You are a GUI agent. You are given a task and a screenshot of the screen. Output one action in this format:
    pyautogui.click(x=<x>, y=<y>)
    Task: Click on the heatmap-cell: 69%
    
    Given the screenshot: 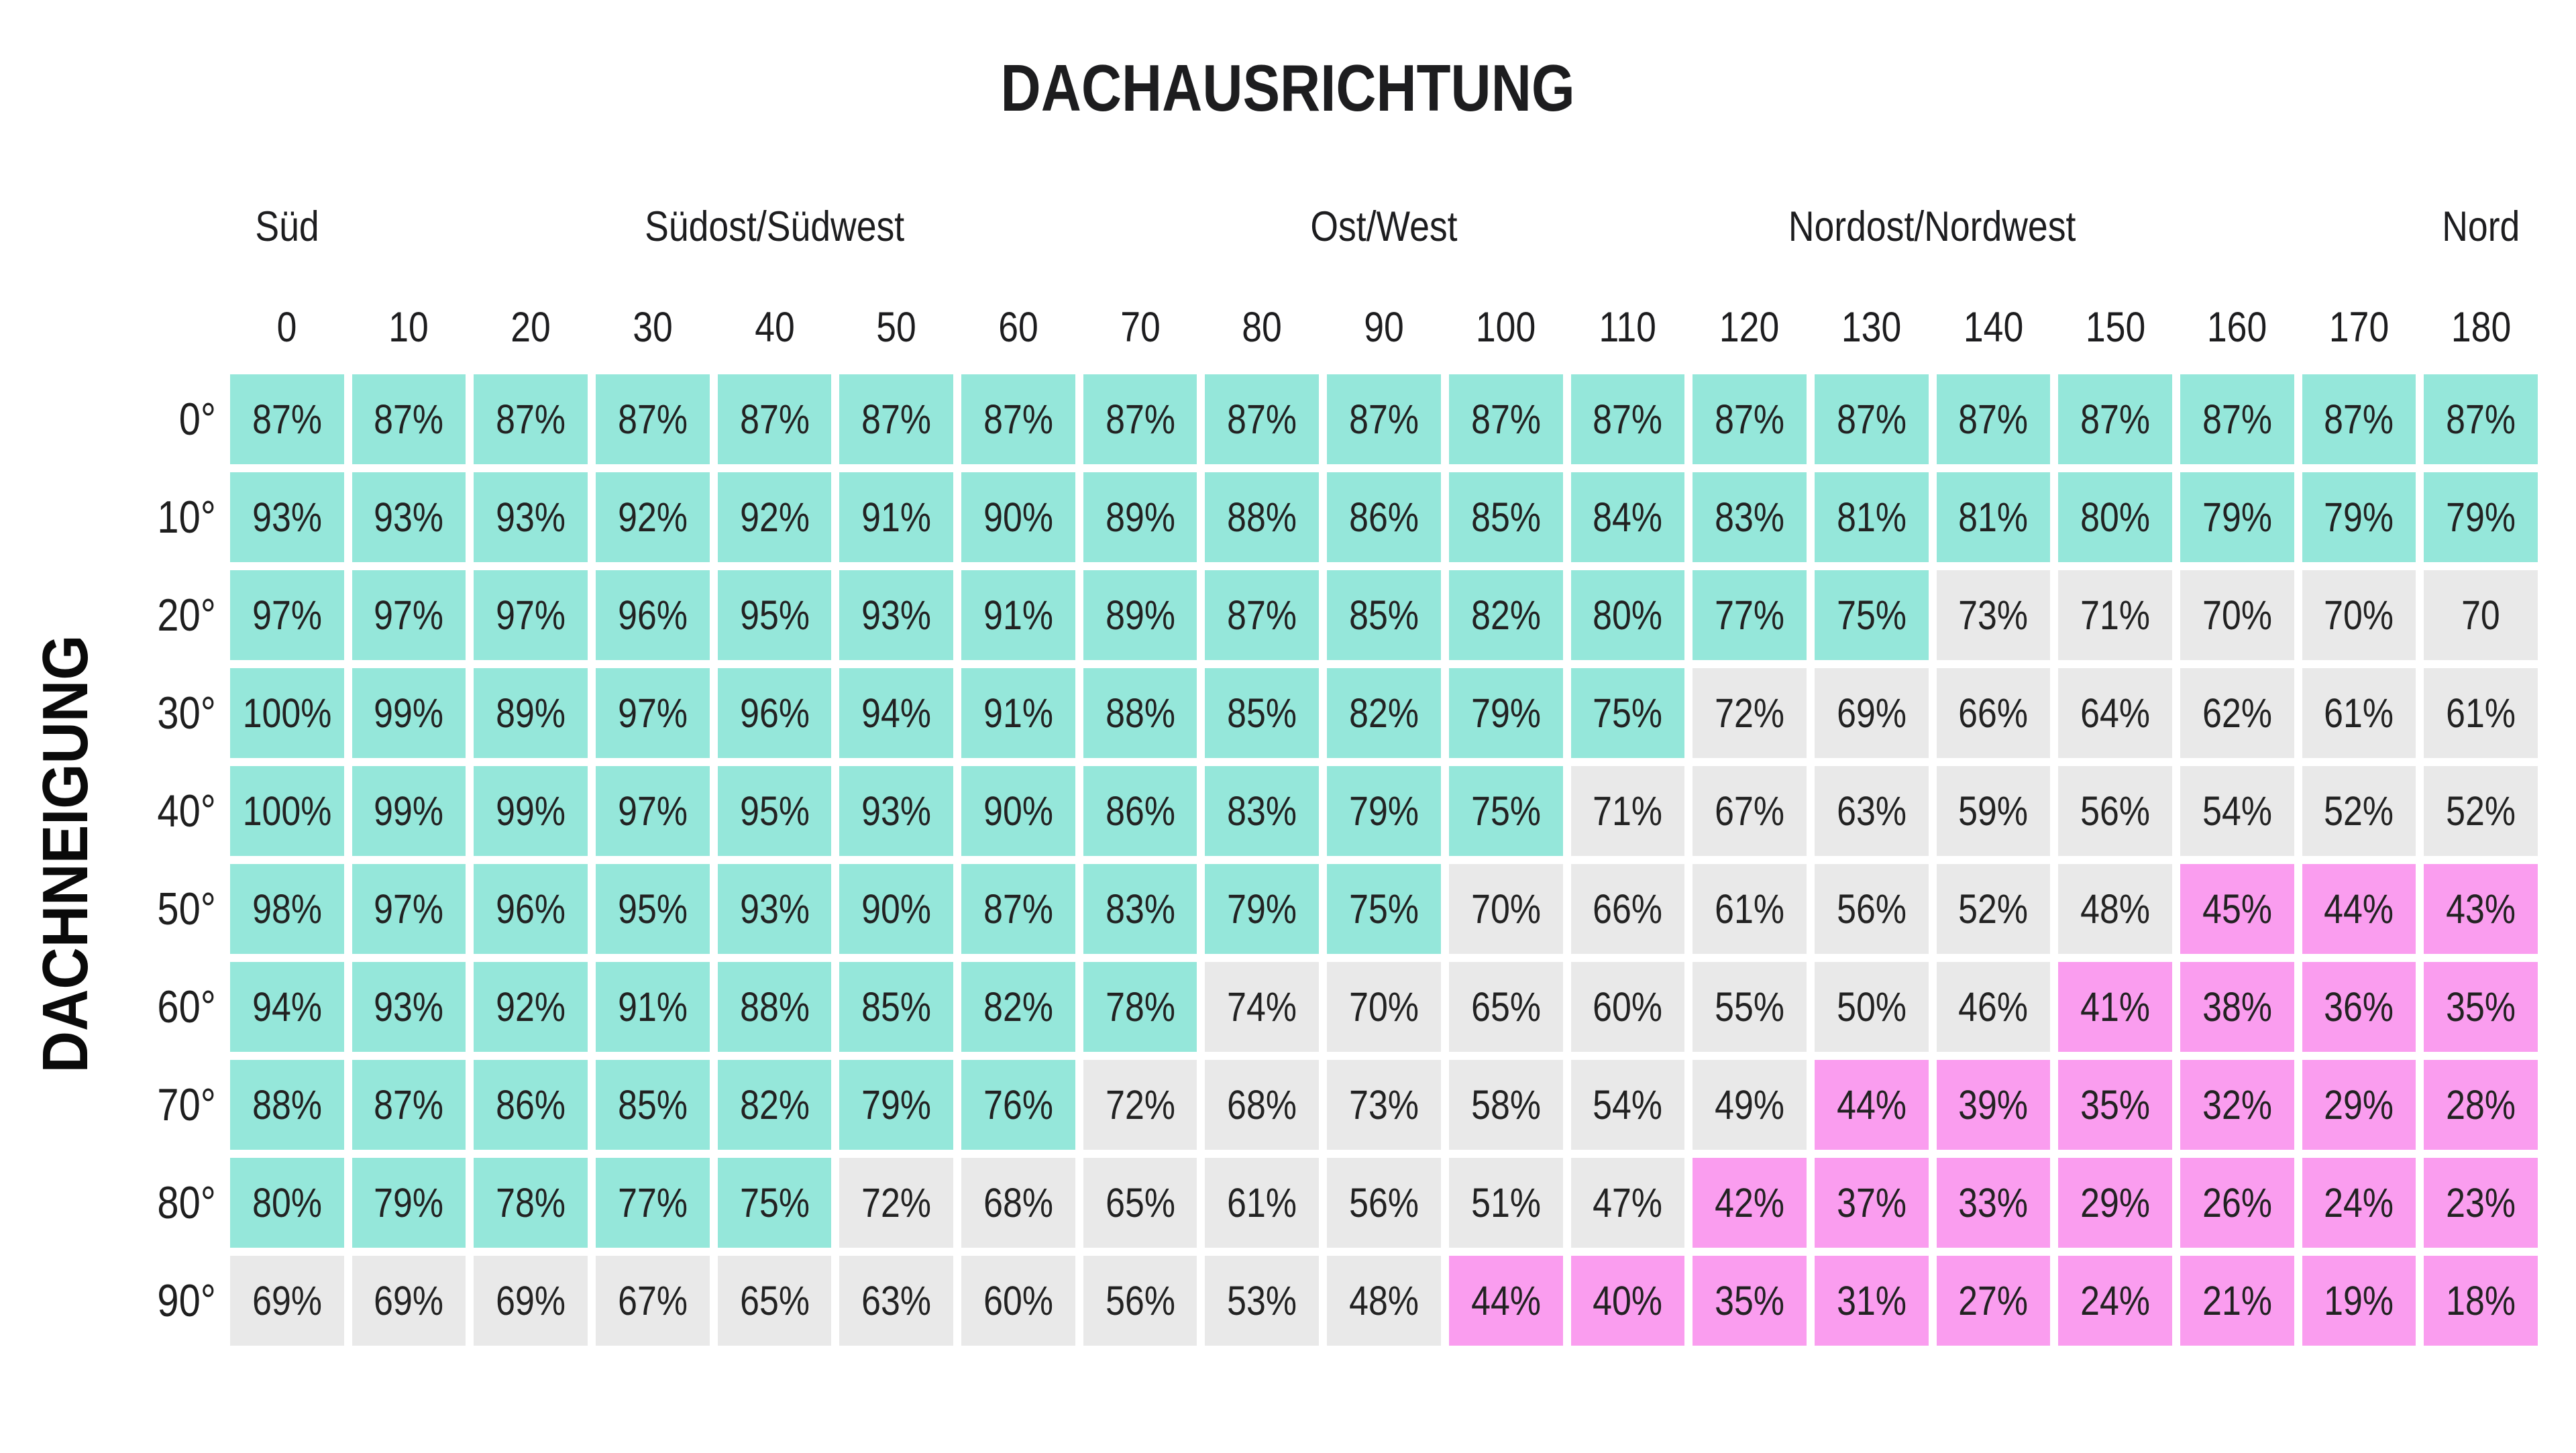 What is the action you would take?
    pyautogui.click(x=1871, y=713)
    